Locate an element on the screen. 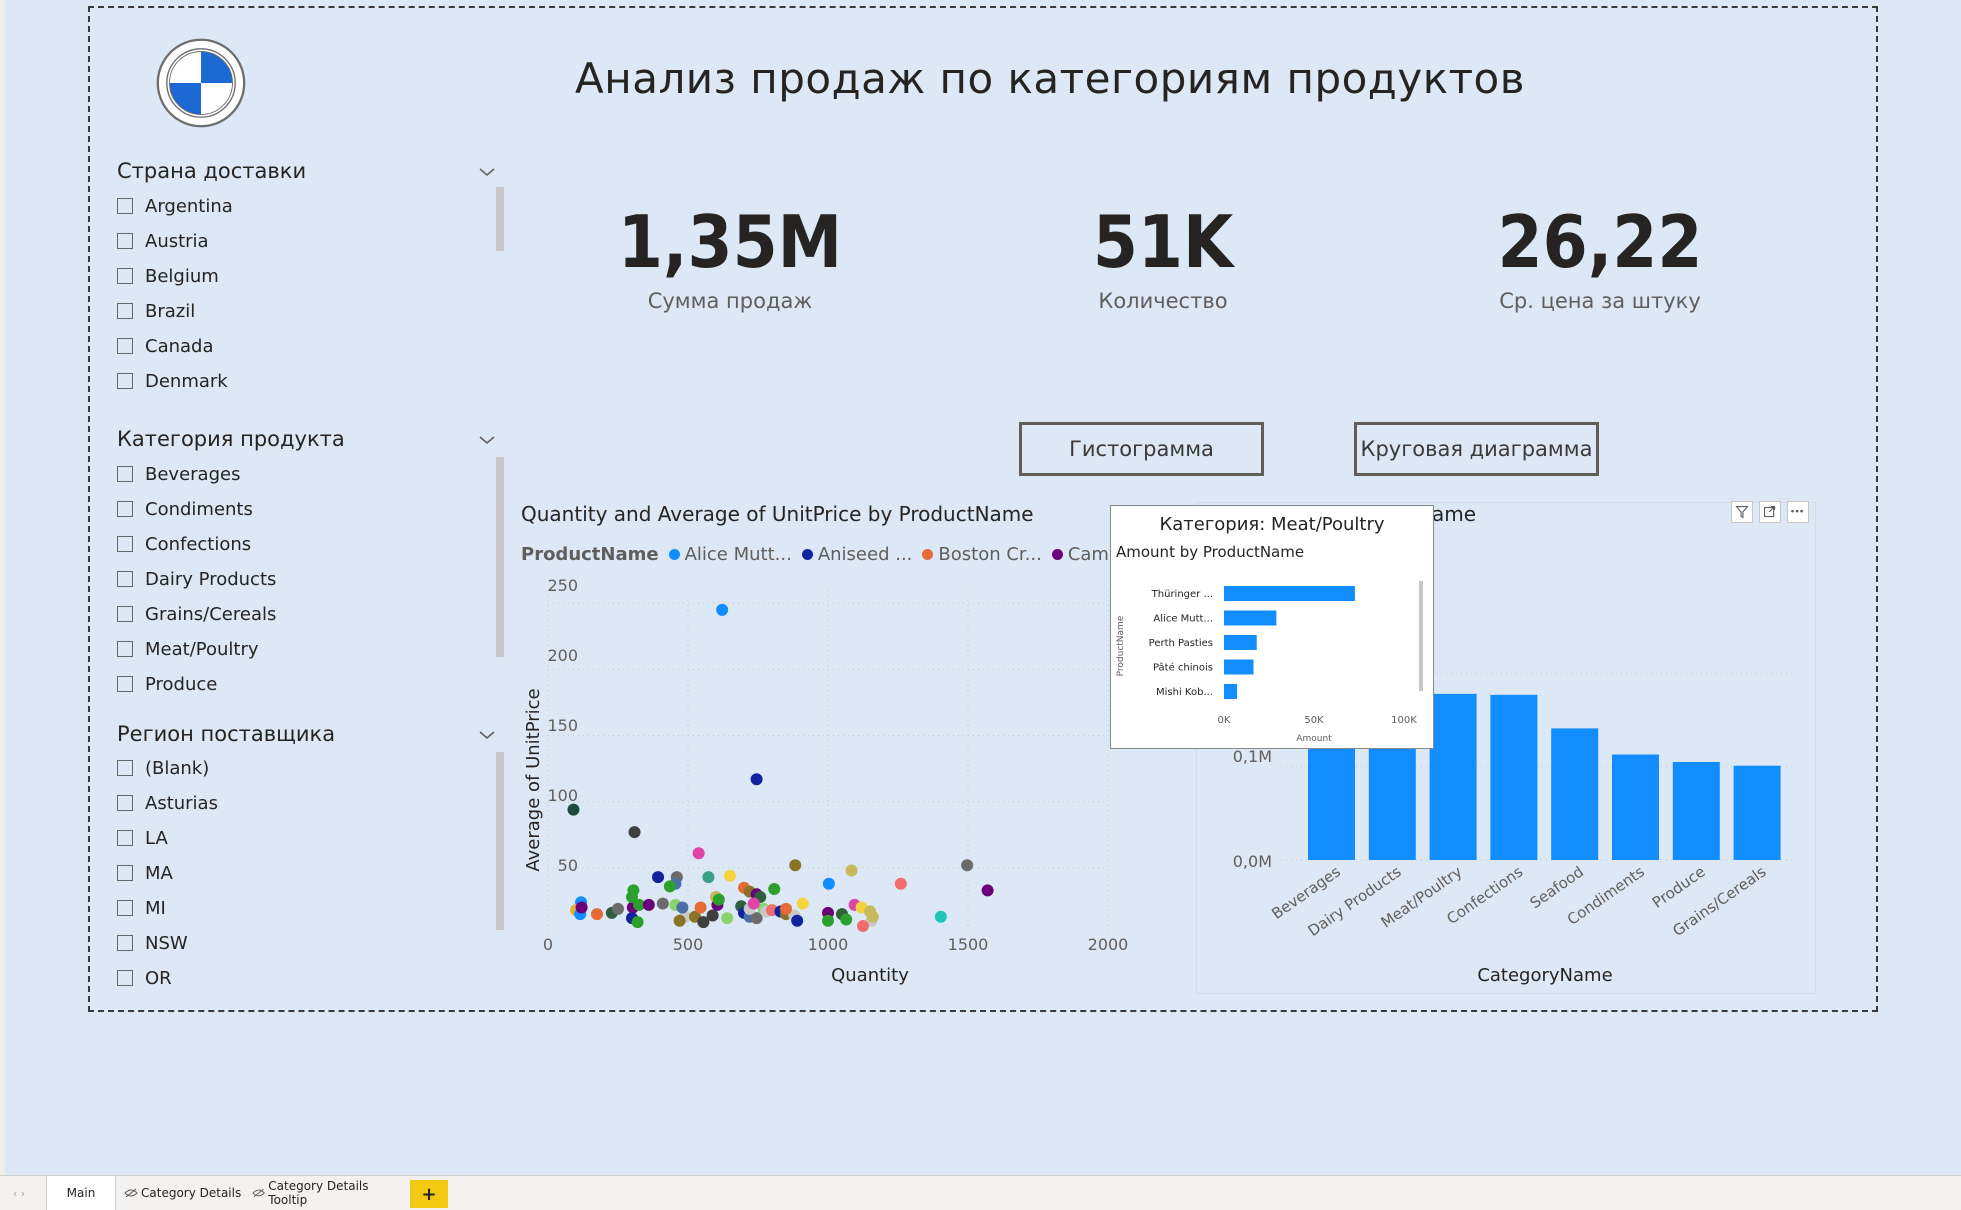 The height and width of the screenshot is (1210, 1961). tab-category-details: Category Details is located at coordinates (183, 1193).